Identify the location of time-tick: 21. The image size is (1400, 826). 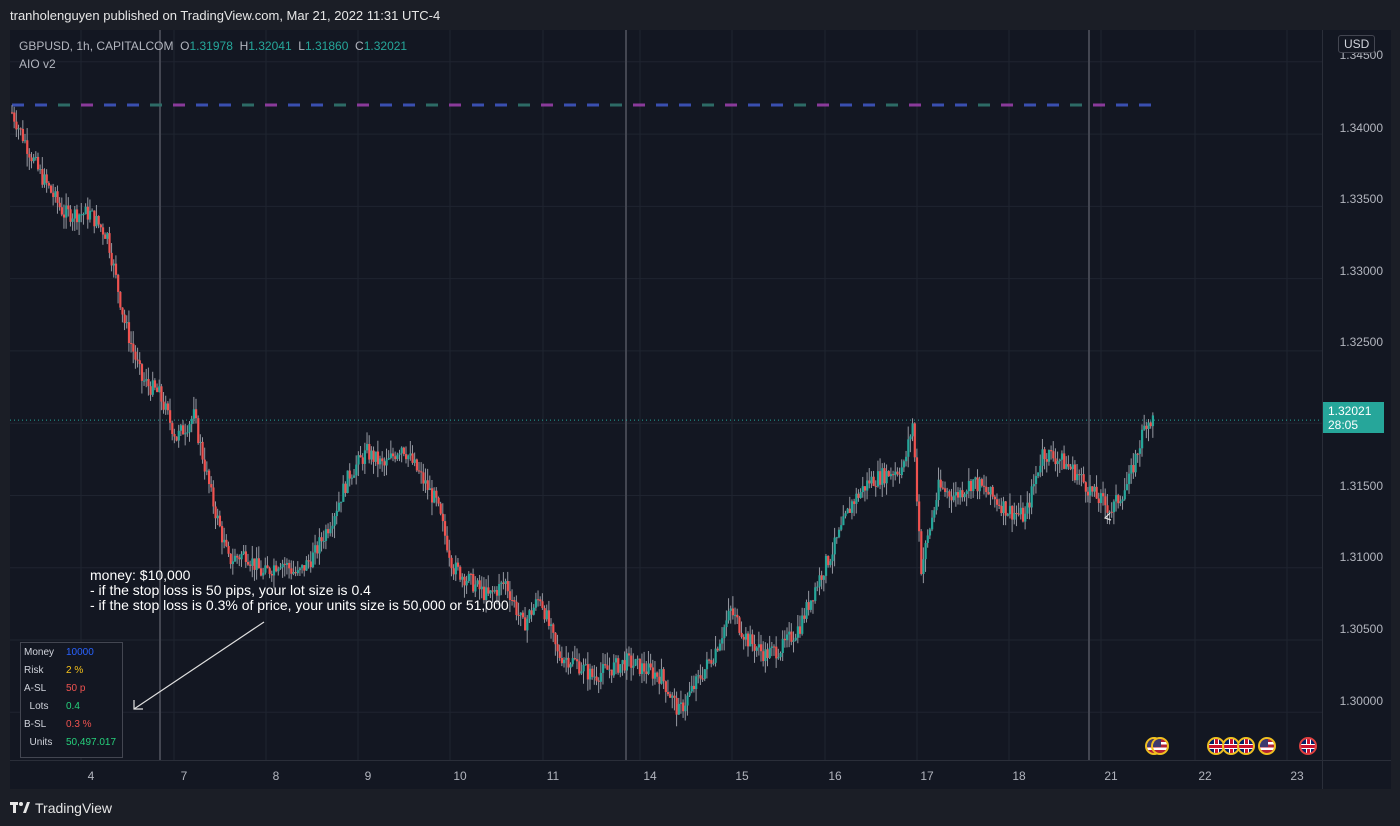
(1111, 776).